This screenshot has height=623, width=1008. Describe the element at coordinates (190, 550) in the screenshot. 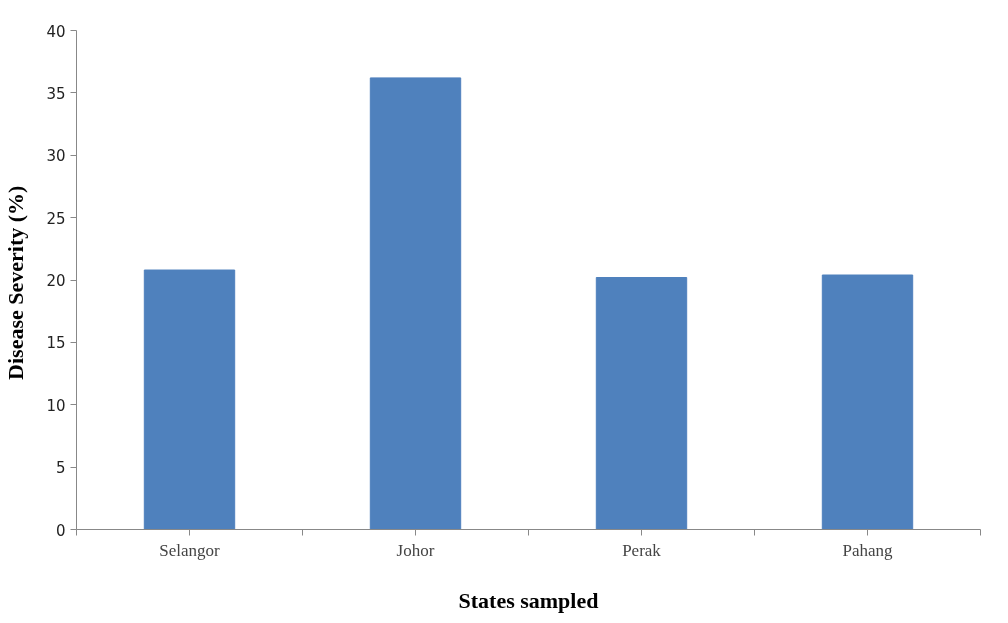

I see `x-tick-label: Selangor` at that location.